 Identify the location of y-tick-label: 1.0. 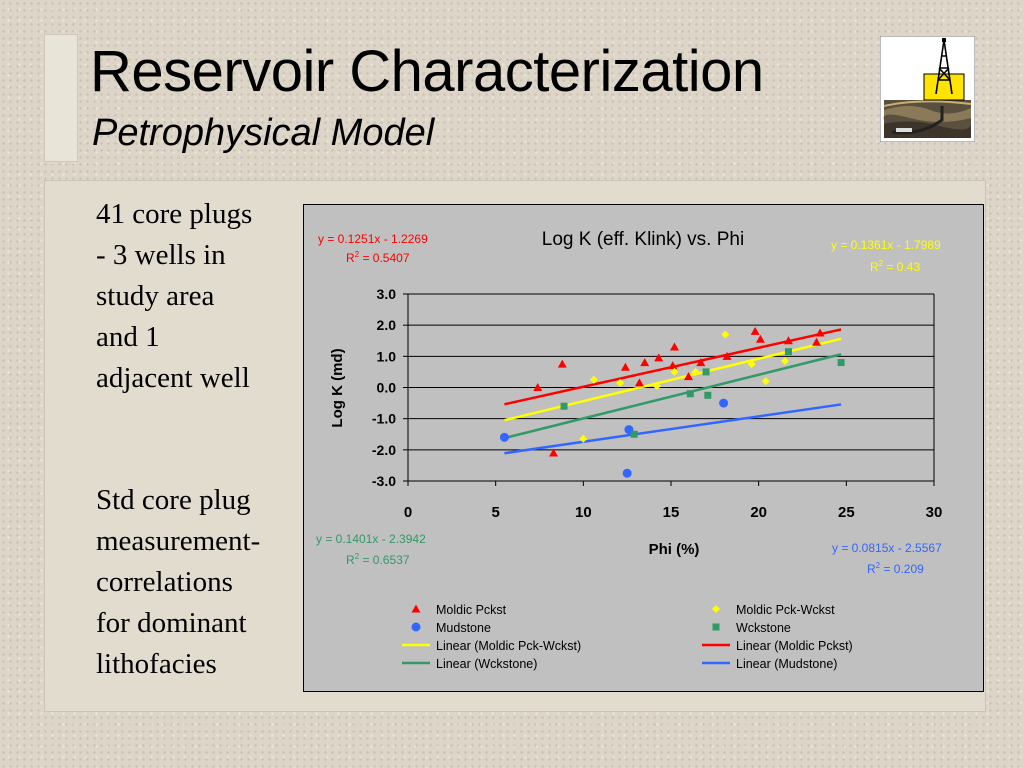
(387, 356).